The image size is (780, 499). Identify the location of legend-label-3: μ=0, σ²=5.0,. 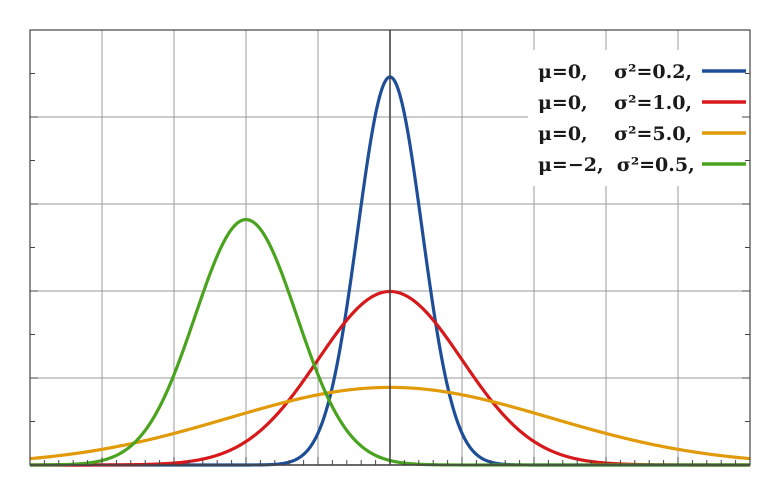
(615, 134).